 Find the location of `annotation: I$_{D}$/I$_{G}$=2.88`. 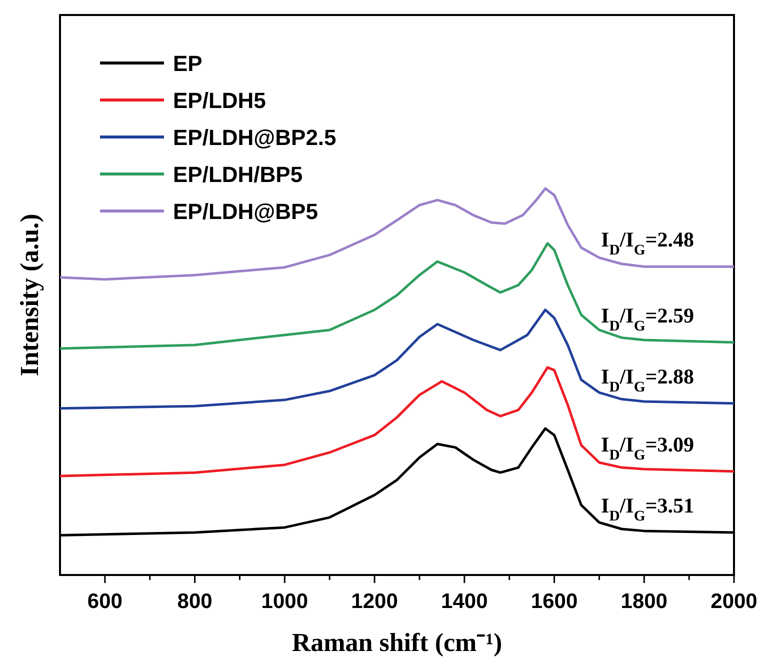

annotation: I$_{D}$/I$_{G}$=2.88 is located at coordinates (647, 380).